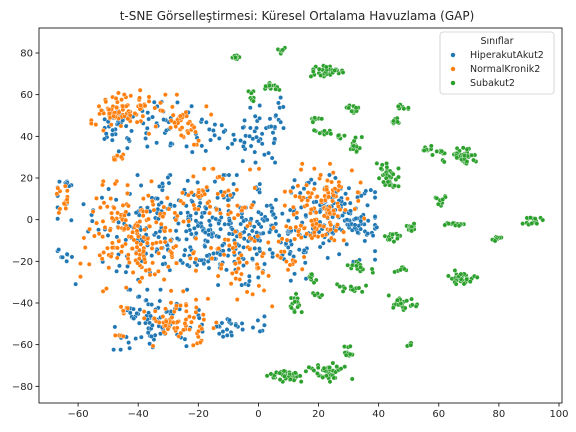  What do you see at coordinates (78, 414) in the screenshot?
I see `x-tick-label: −60` at bounding box center [78, 414].